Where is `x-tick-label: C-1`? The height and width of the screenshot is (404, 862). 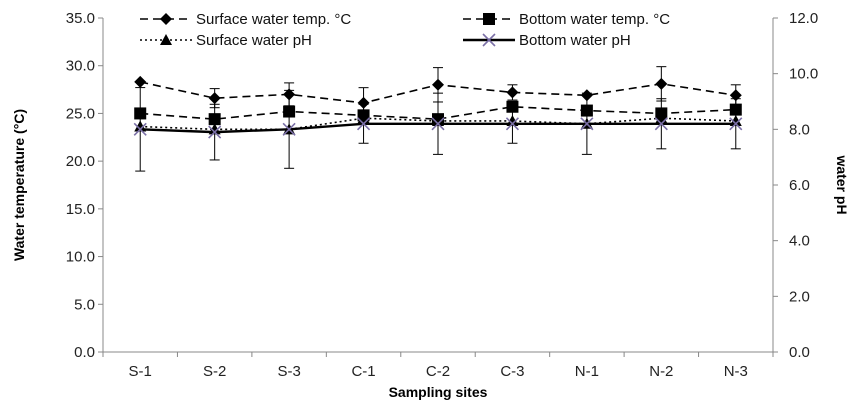
x-tick-label: C-1 is located at coordinates (363, 371).